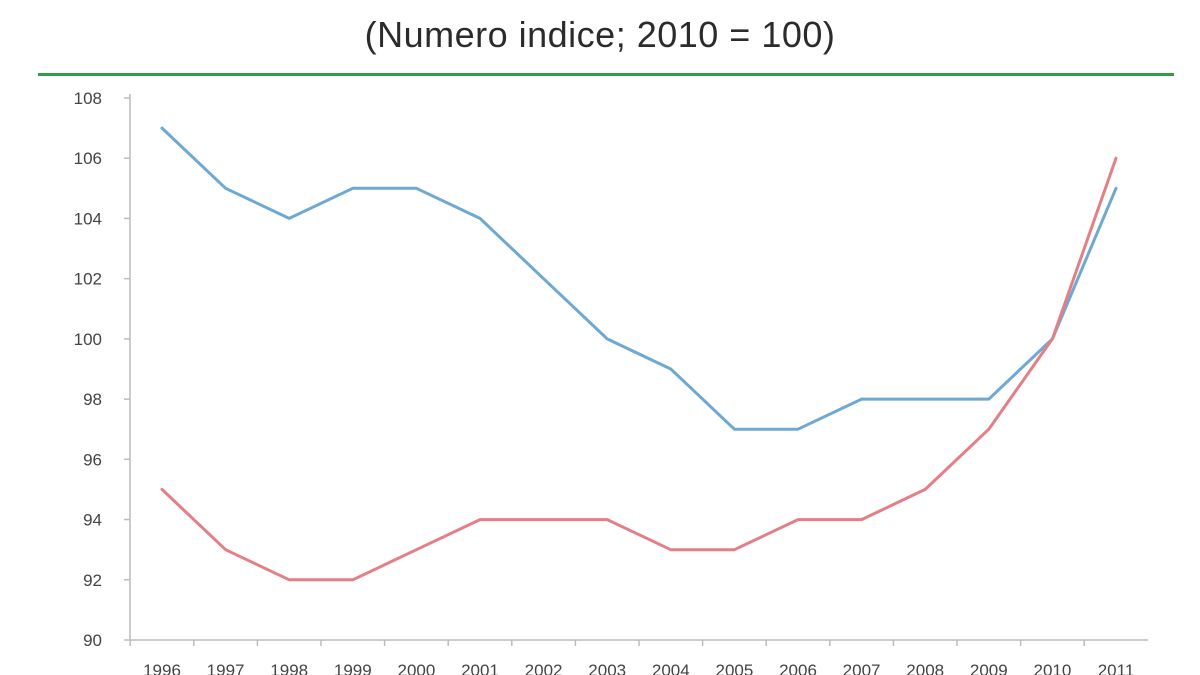 This screenshot has height=675, width=1200. Describe the element at coordinates (162, 668) in the screenshot. I see `x-tick-label: 1996` at that location.